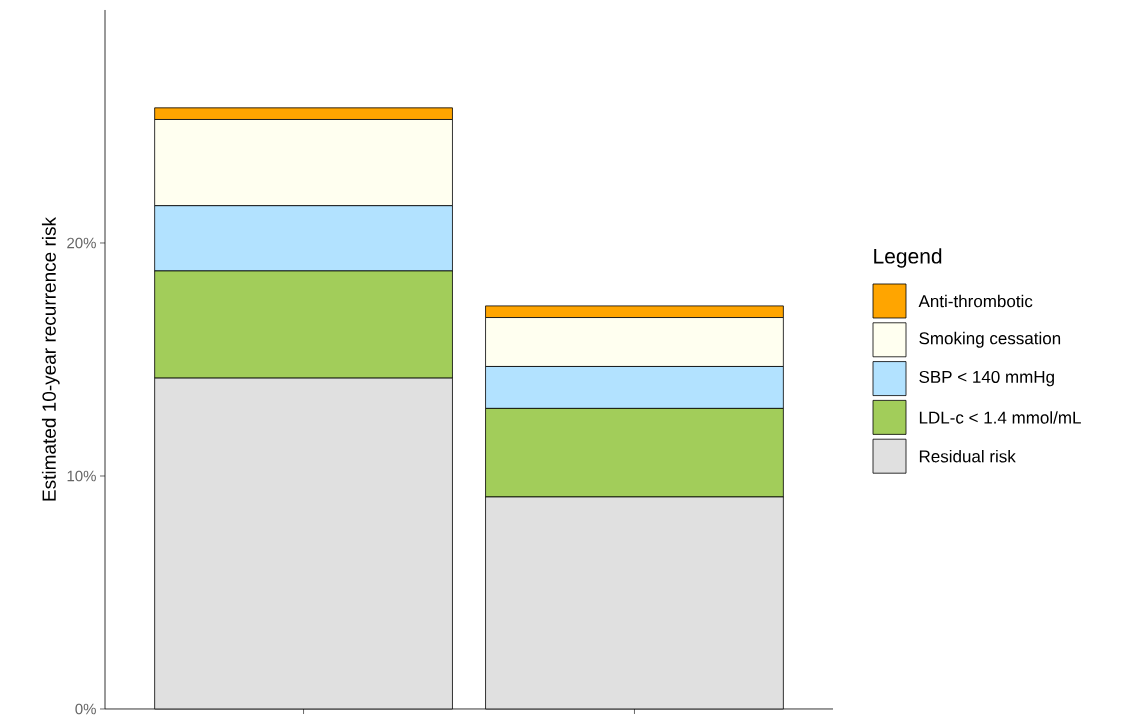 Image resolution: width=1140 pixels, height=718 pixels. What do you see at coordinates (85, 709) in the screenshot?
I see `y-tick-label: 0%` at bounding box center [85, 709].